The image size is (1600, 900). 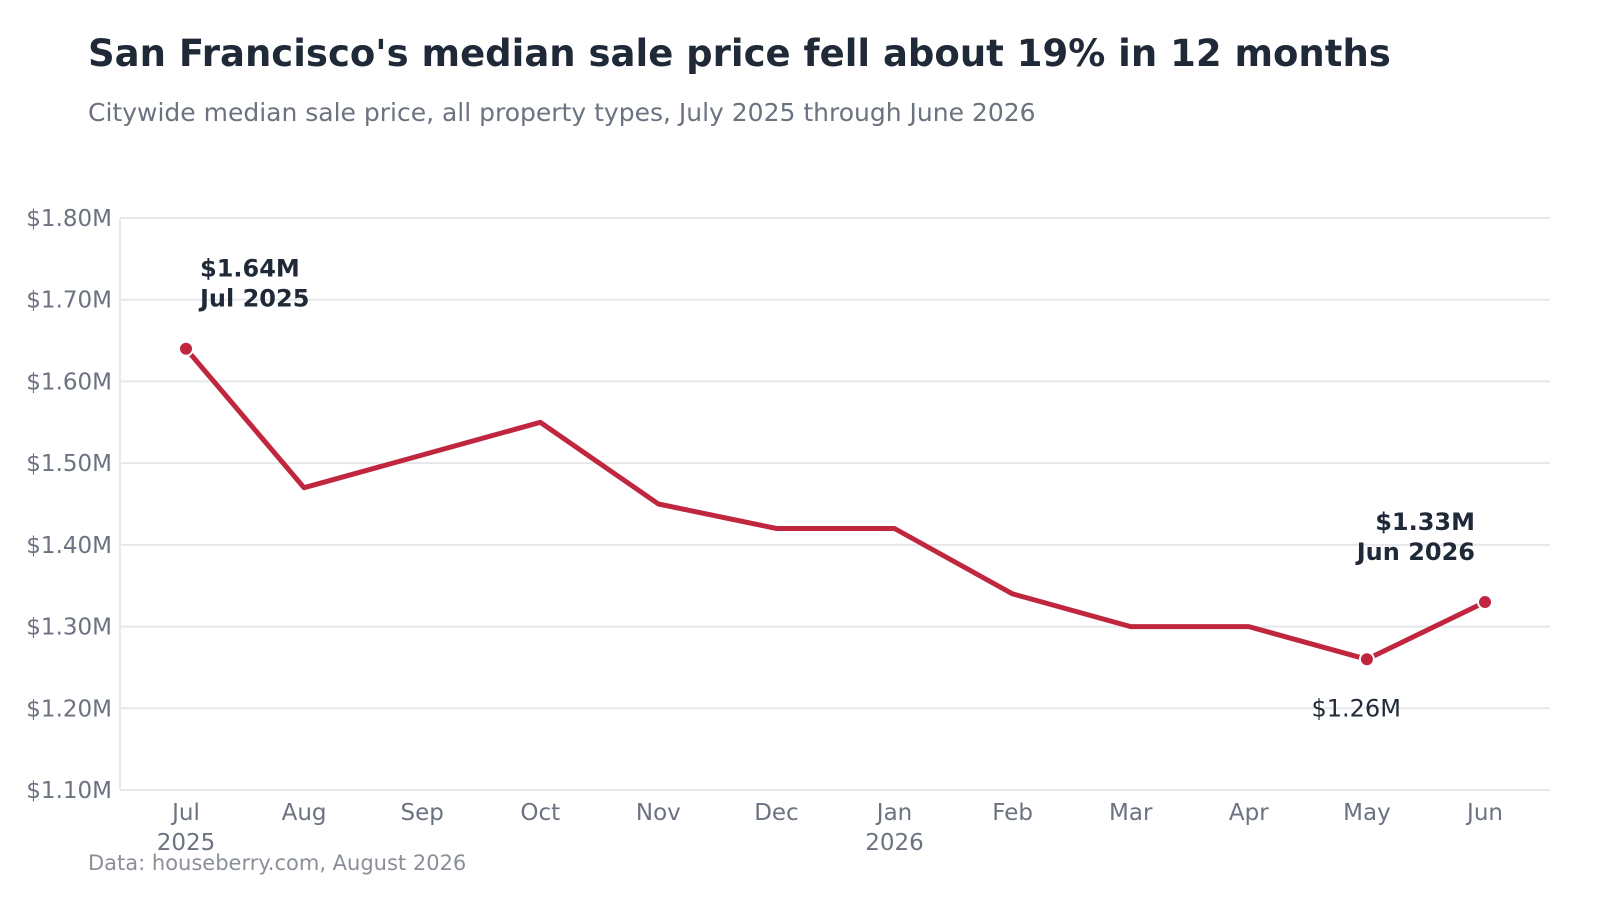 I want to click on annotation-label: $1.64M, so click(x=250, y=269).